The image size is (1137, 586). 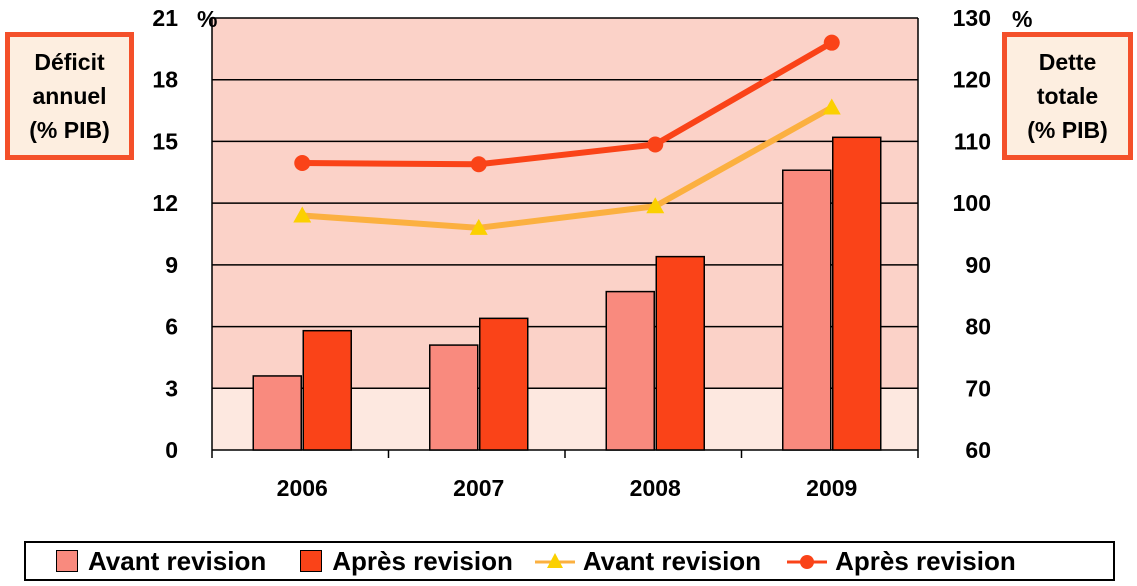 What do you see at coordinates (831, 106) in the screenshot?
I see `point-avant-2009` at bounding box center [831, 106].